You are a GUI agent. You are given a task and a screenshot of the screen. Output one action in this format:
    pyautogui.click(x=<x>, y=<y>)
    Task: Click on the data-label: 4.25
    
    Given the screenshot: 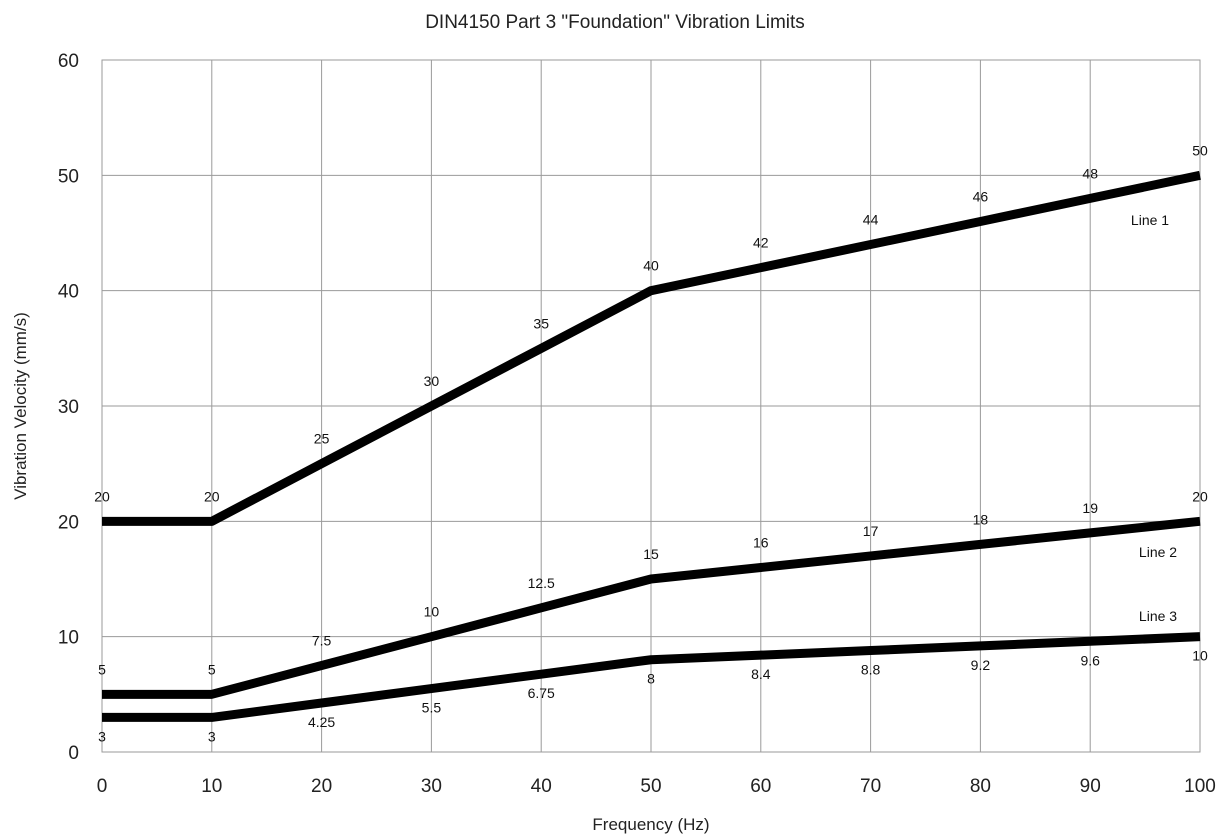 What is the action you would take?
    pyautogui.click(x=321, y=722)
    